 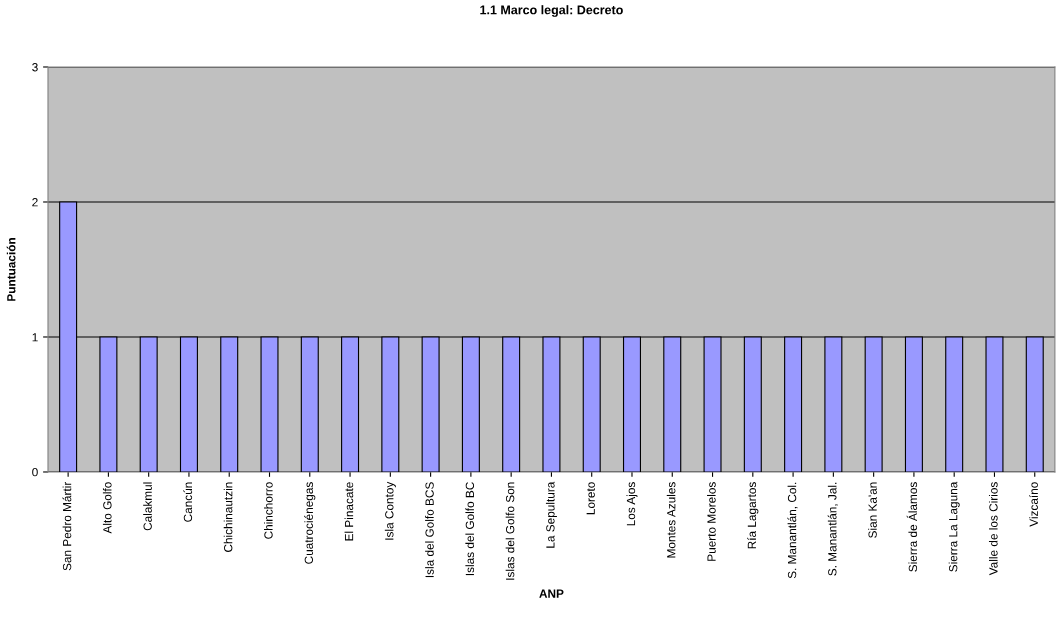 What do you see at coordinates (470, 529) in the screenshot?
I see `x-tick-label: Islas del Golfo BC` at bounding box center [470, 529].